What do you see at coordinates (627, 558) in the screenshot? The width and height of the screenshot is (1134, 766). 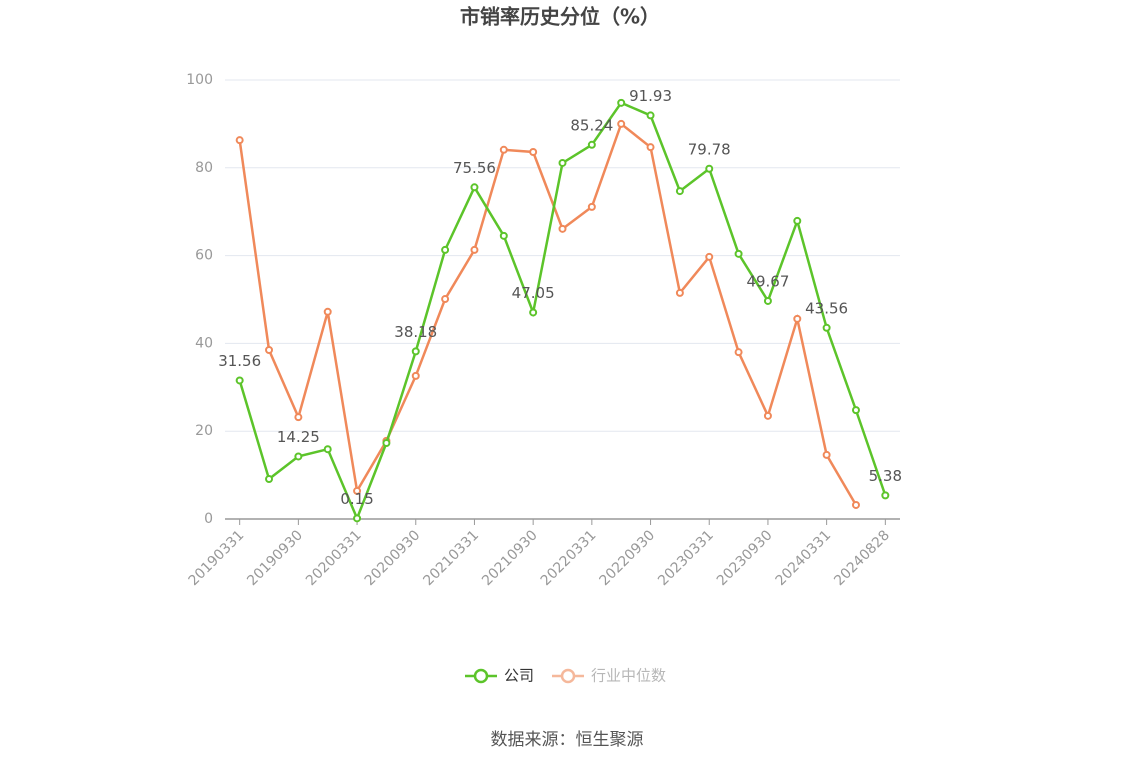 I see `x-tick-label: 20220930` at bounding box center [627, 558].